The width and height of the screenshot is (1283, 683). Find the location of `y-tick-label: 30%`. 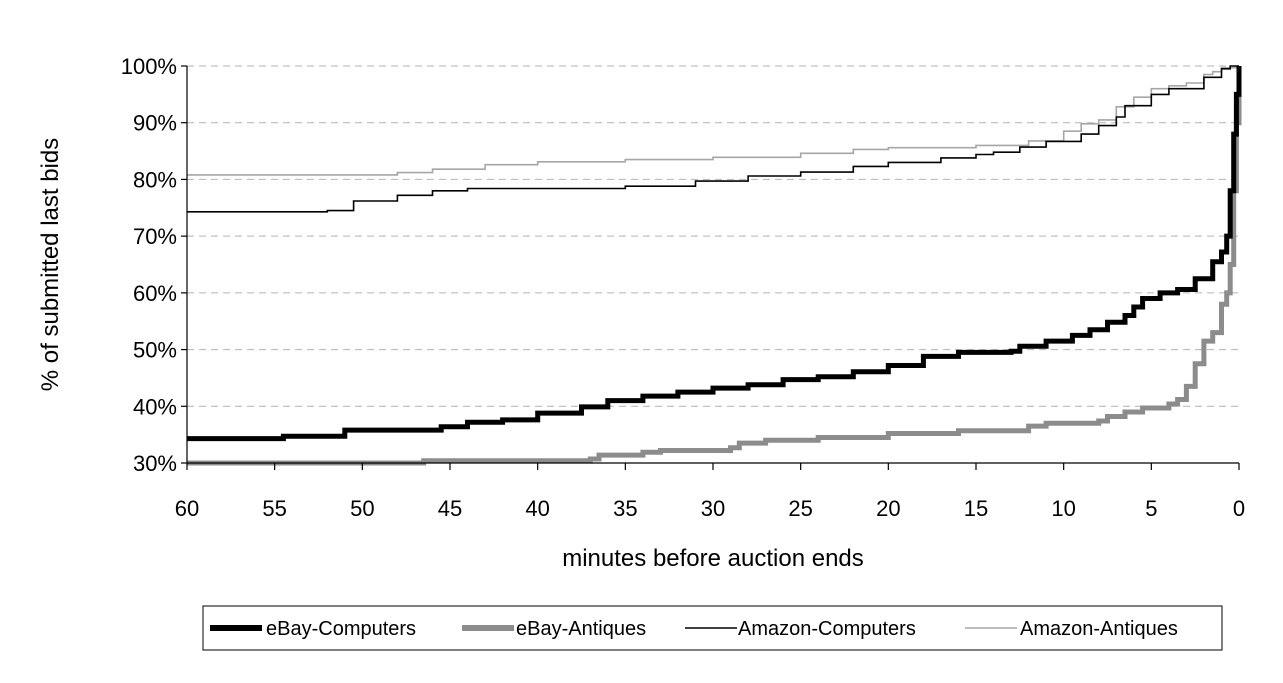

y-tick-label: 30% is located at coordinates (155, 463).